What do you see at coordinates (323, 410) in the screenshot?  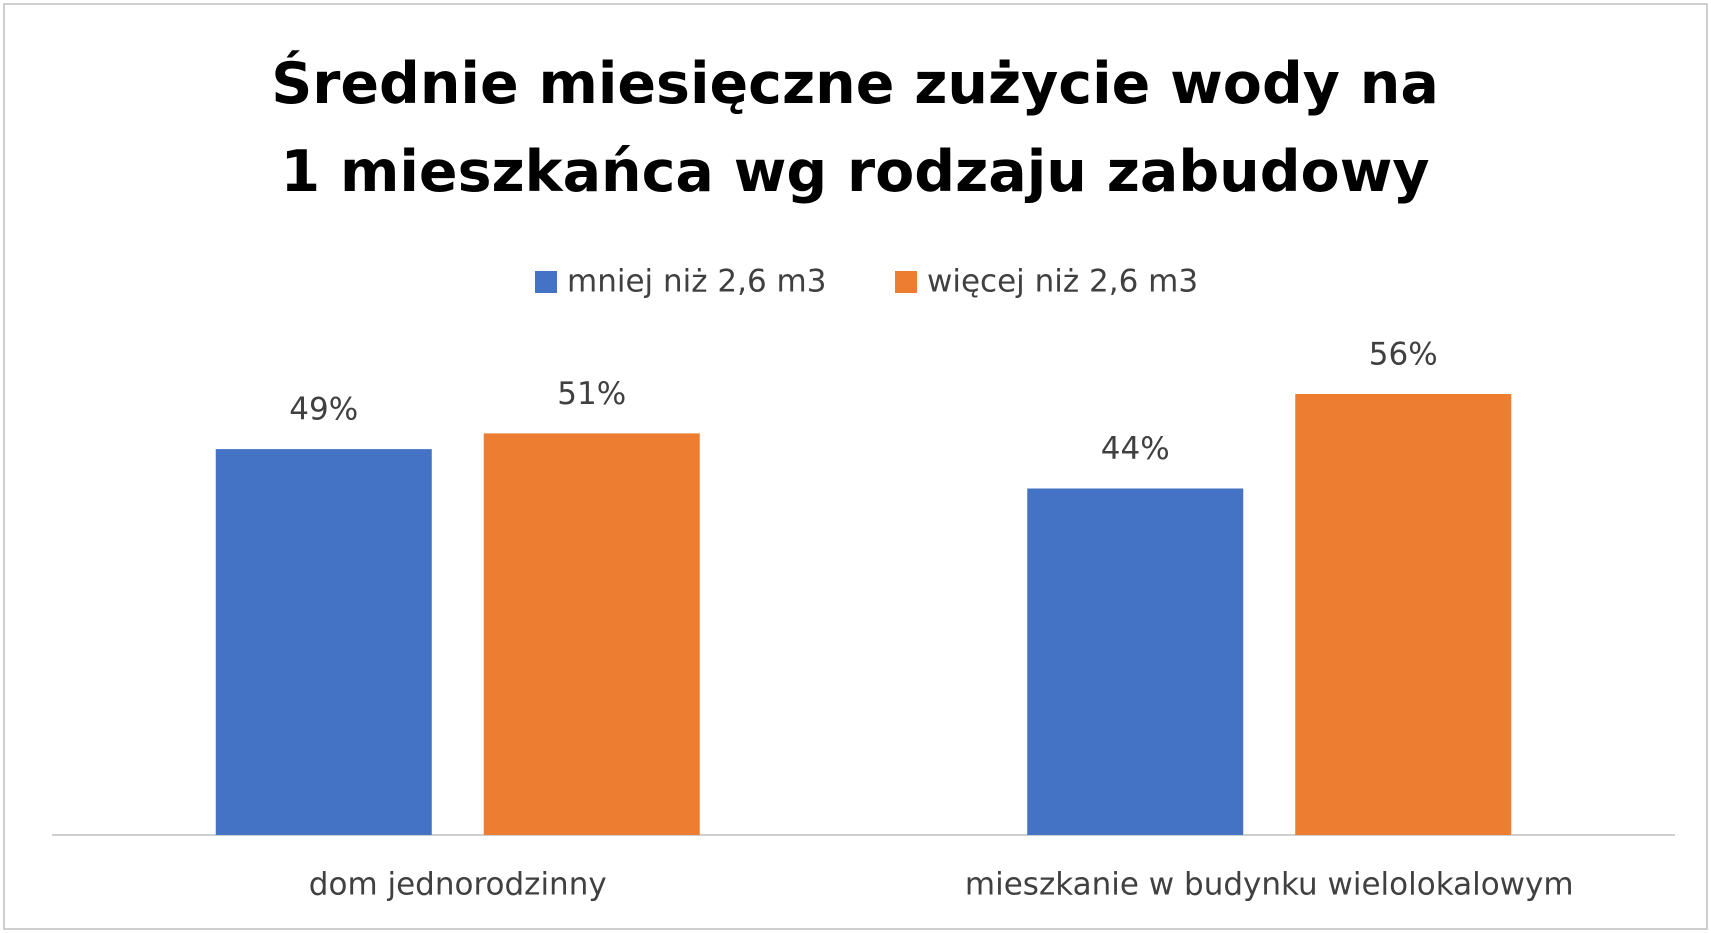 I see `data-label: 49%` at bounding box center [323, 410].